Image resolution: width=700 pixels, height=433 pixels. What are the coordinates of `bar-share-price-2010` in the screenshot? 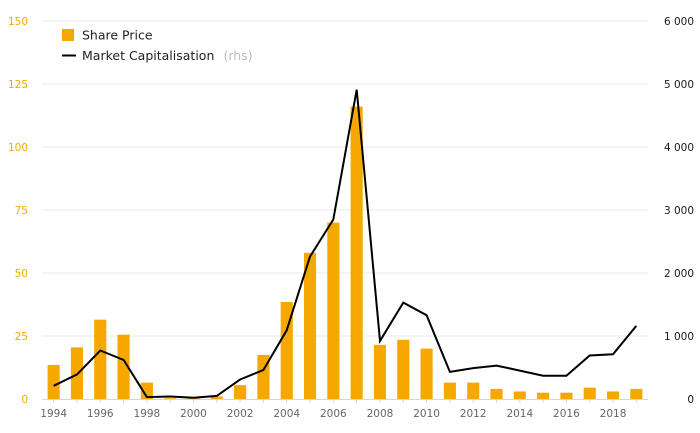 It's located at (426, 373).